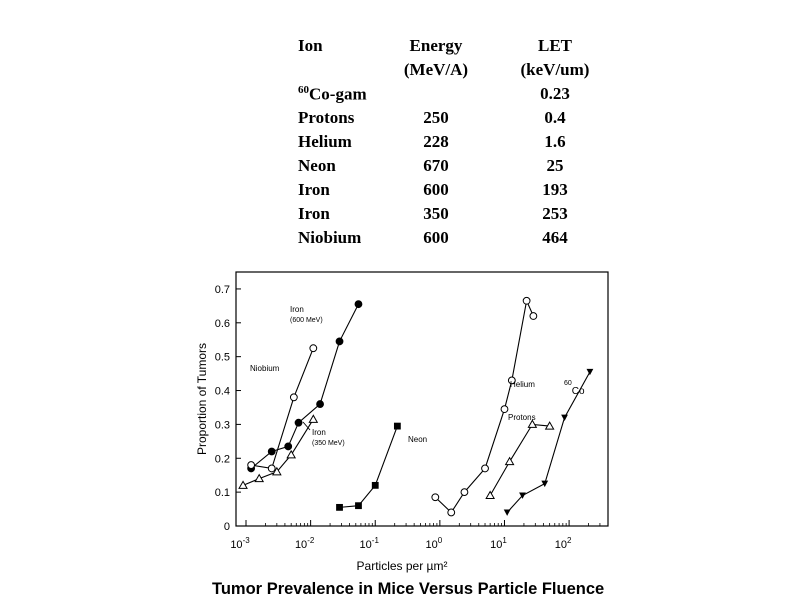  I want to click on y-tick-label: 0.5, so click(222, 358).